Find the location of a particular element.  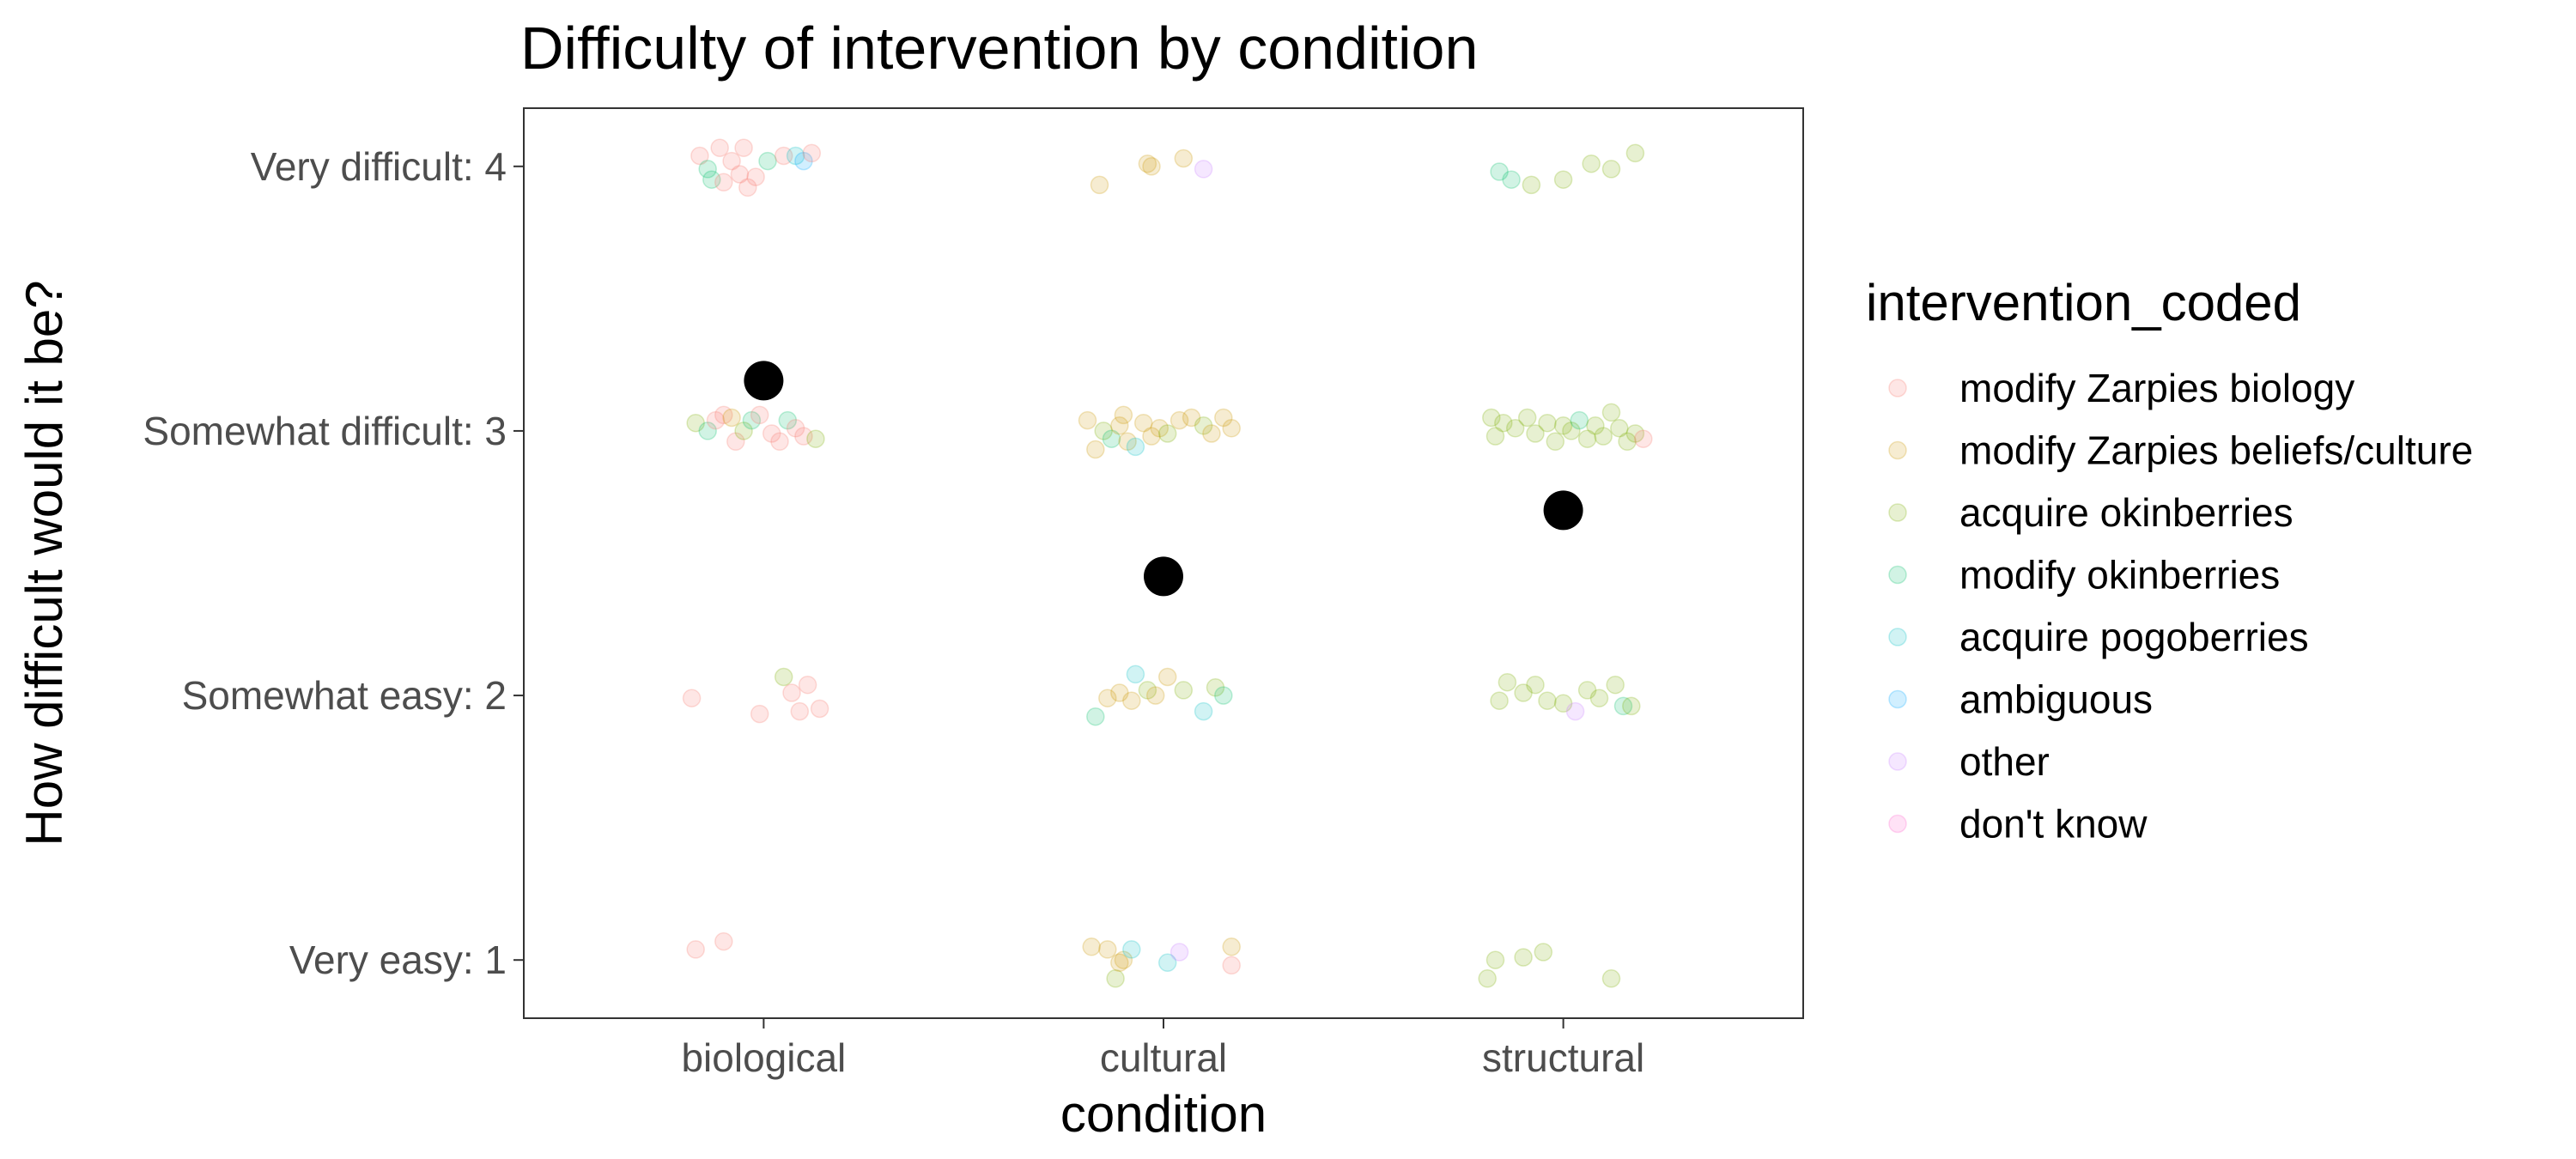

legend-label: acquire pogoberries is located at coordinates (2134, 637).